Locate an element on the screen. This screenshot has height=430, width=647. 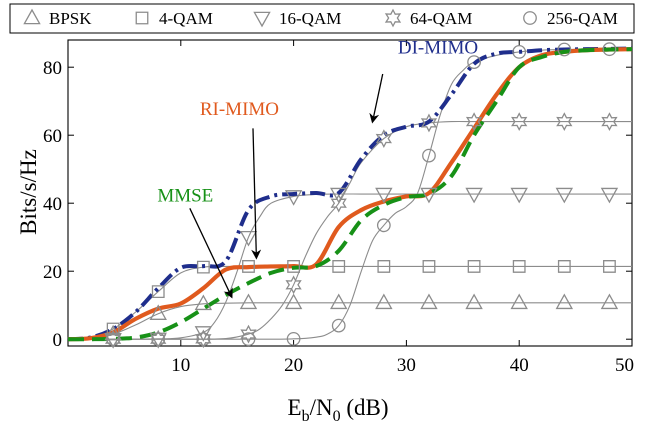
legend-label: BPSK is located at coordinates (70, 18).